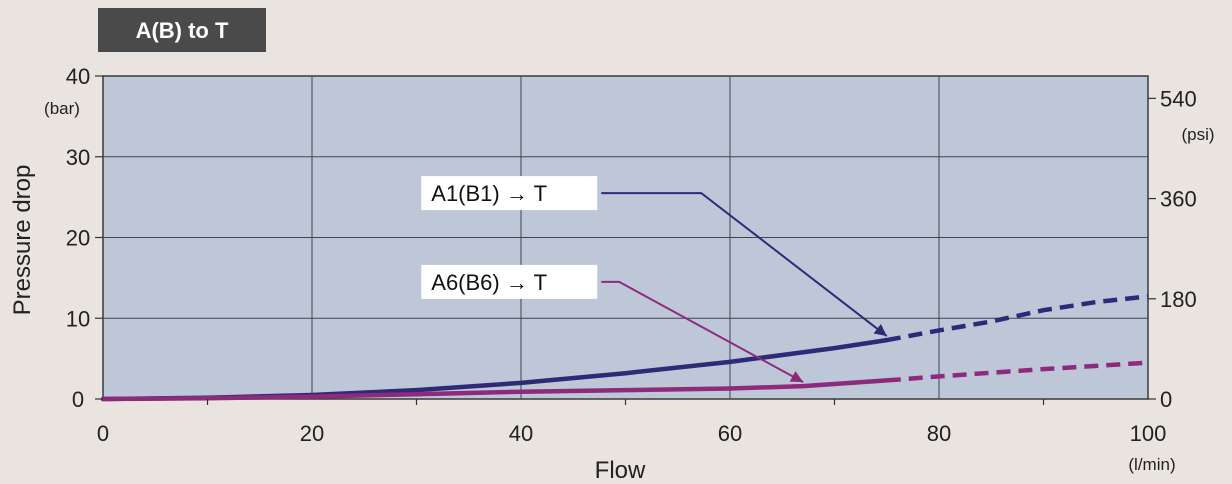 This screenshot has height=484, width=1232. I want to click on y-tick-label: 10, so click(78, 318).